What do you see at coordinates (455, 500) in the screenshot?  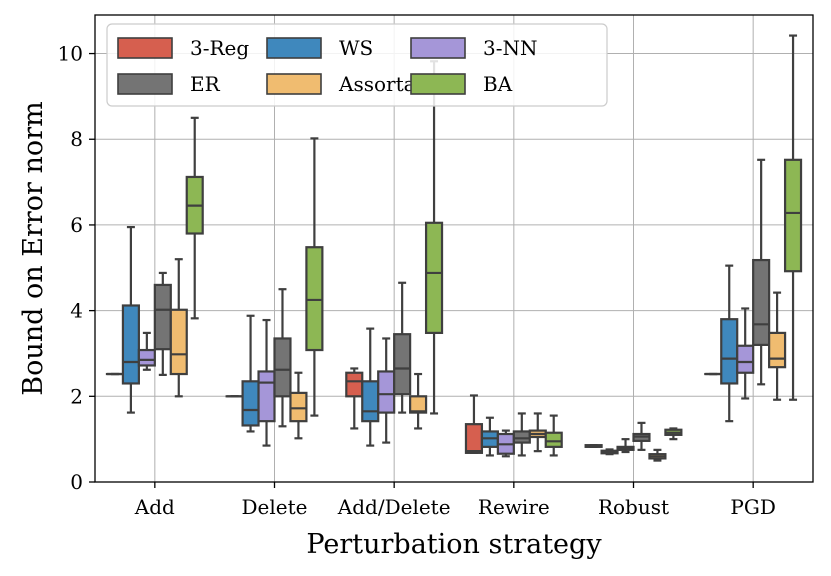 I see `x-axis-ticks: Add Delete Add/Delete Rewire Robust PGD` at bounding box center [455, 500].